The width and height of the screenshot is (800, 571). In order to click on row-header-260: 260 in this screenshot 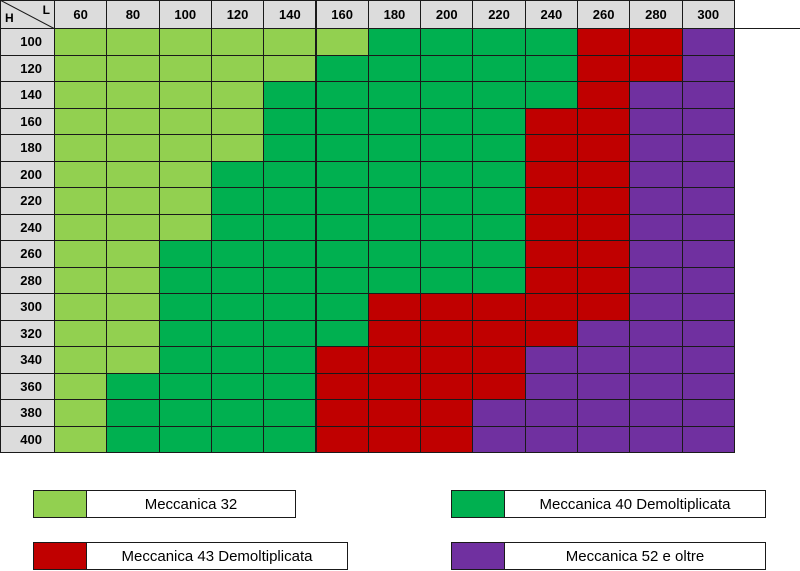, I will do `click(27, 254)`.